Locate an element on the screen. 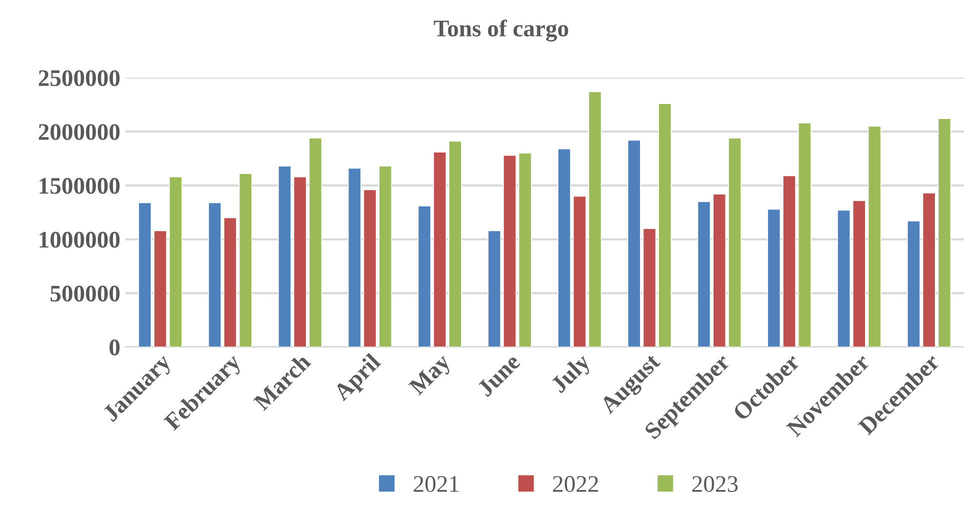 The image size is (964, 518). x-tick-label: May is located at coordinates (431, 376).